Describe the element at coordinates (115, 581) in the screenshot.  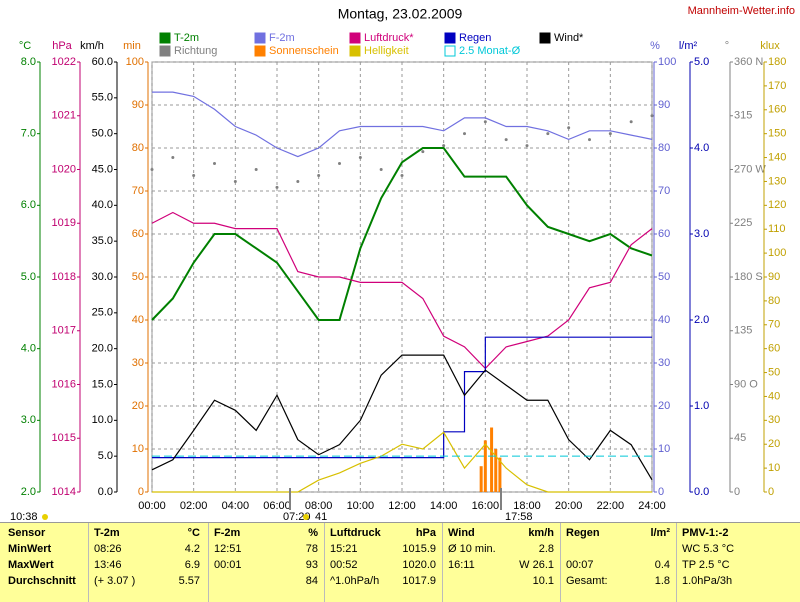
I see `table-cell: (+ 3.07 )` at that location.